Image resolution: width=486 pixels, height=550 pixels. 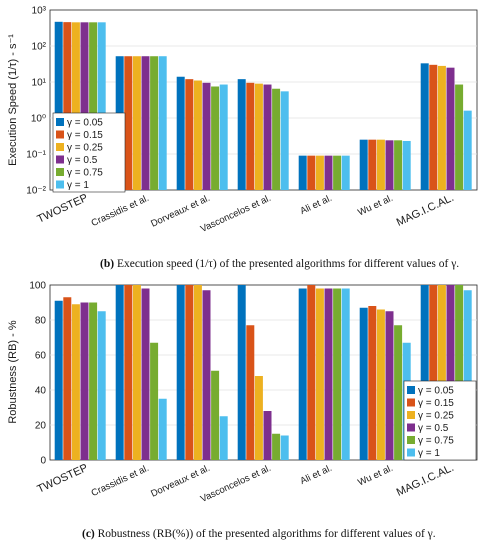 What do you see at coordinates (78, 185) in the screenshot?
I see `legend-entry: γ = 1` at bounding box center [78, 185].